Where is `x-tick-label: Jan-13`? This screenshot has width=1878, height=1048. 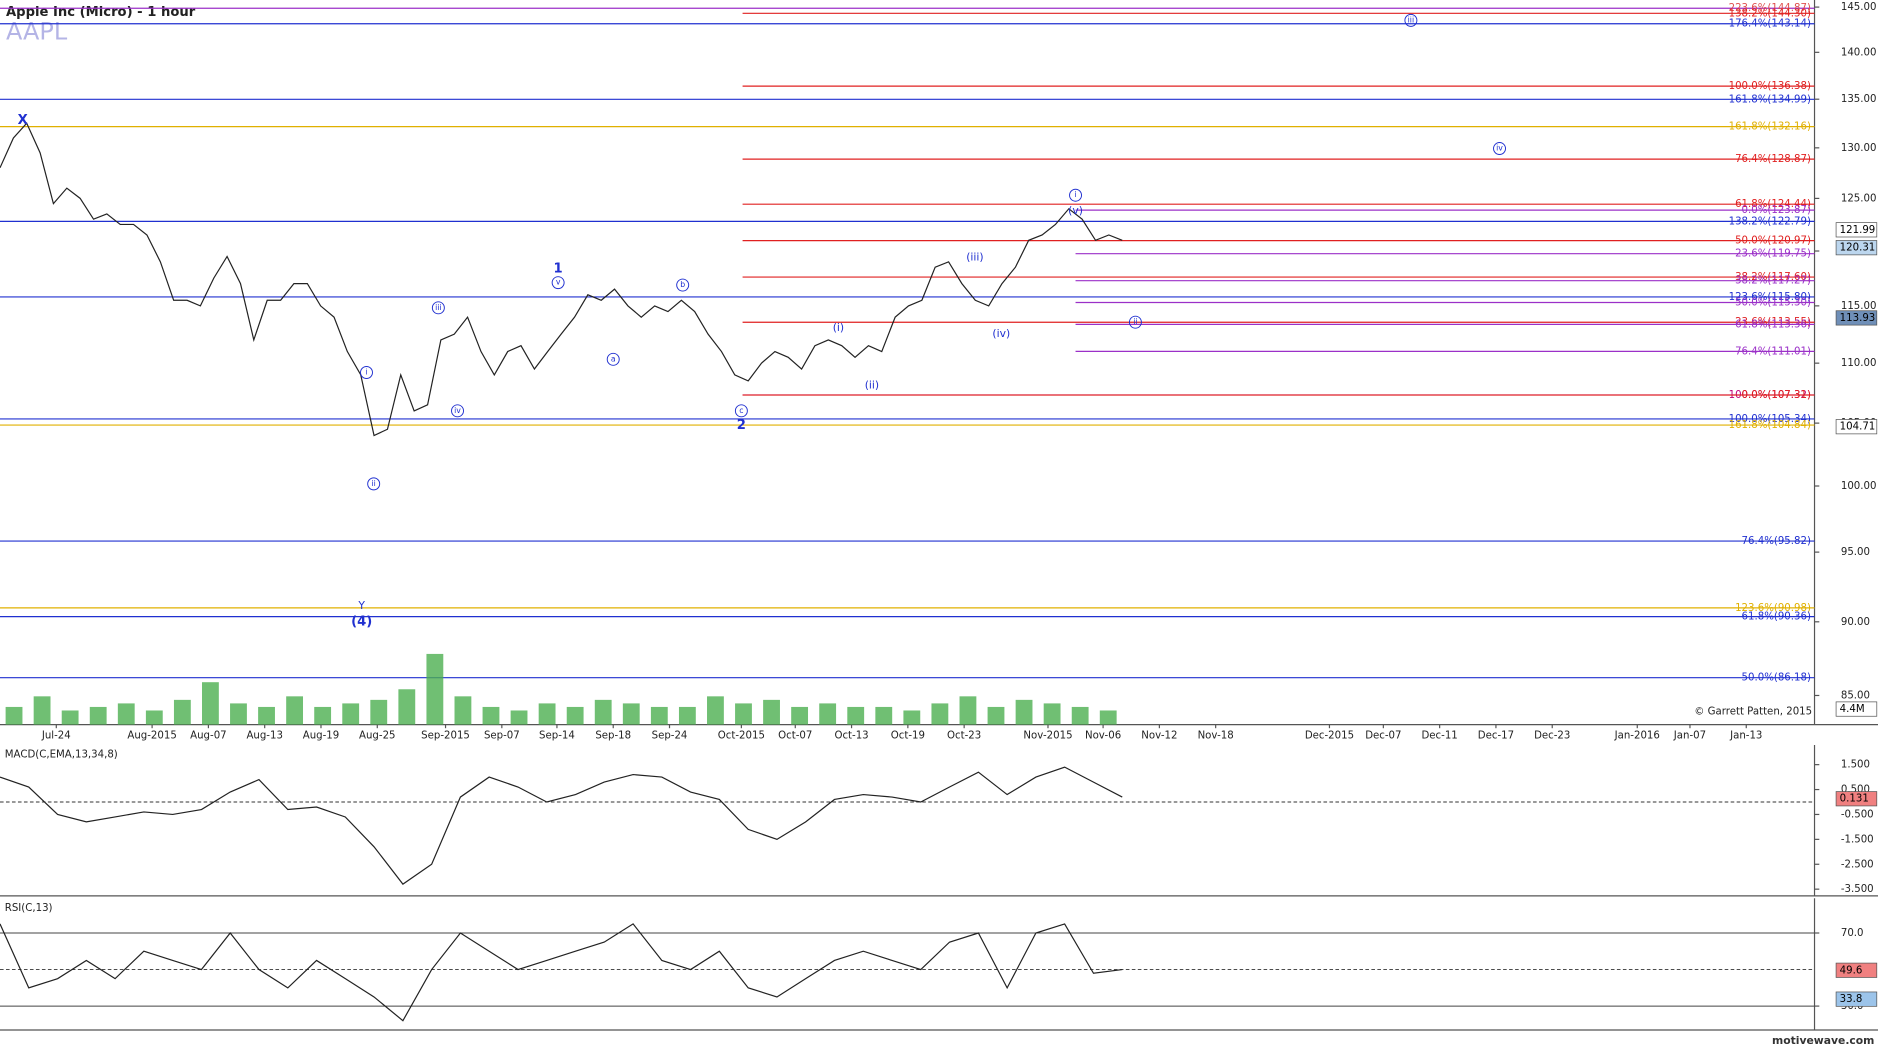
x-tick-label: Jan-13 is located at coordinates (1745, 735).